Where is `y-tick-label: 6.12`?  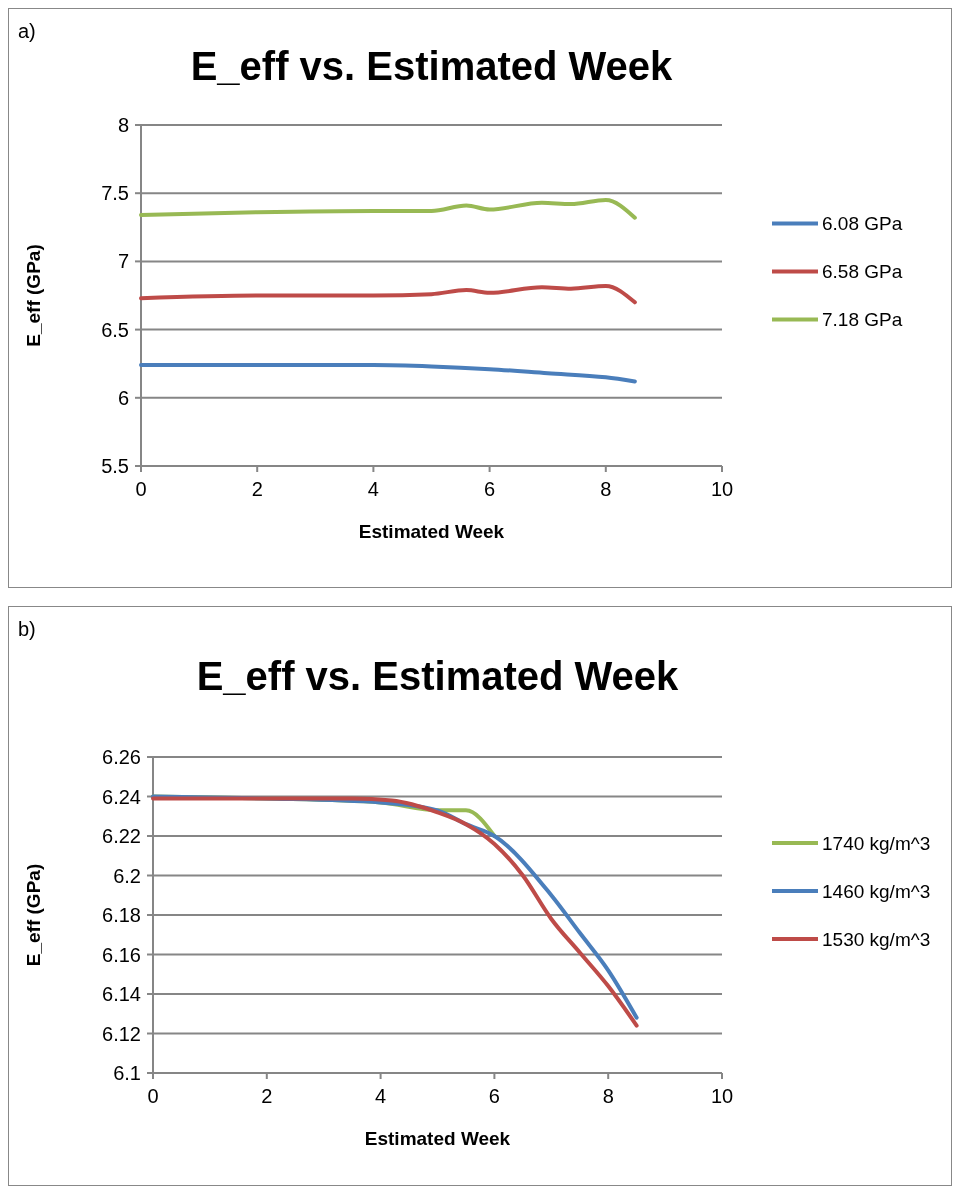
y-tick-label: 6.12 is located at coordinates (121, 1033).